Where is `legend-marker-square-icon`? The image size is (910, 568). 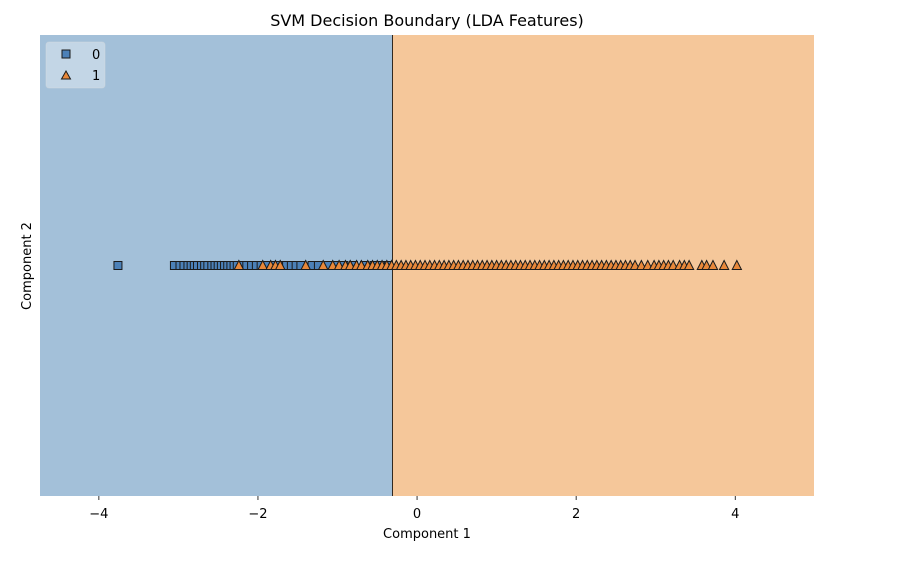 legend-marker-square-icon is located at coordinates (66, 54).